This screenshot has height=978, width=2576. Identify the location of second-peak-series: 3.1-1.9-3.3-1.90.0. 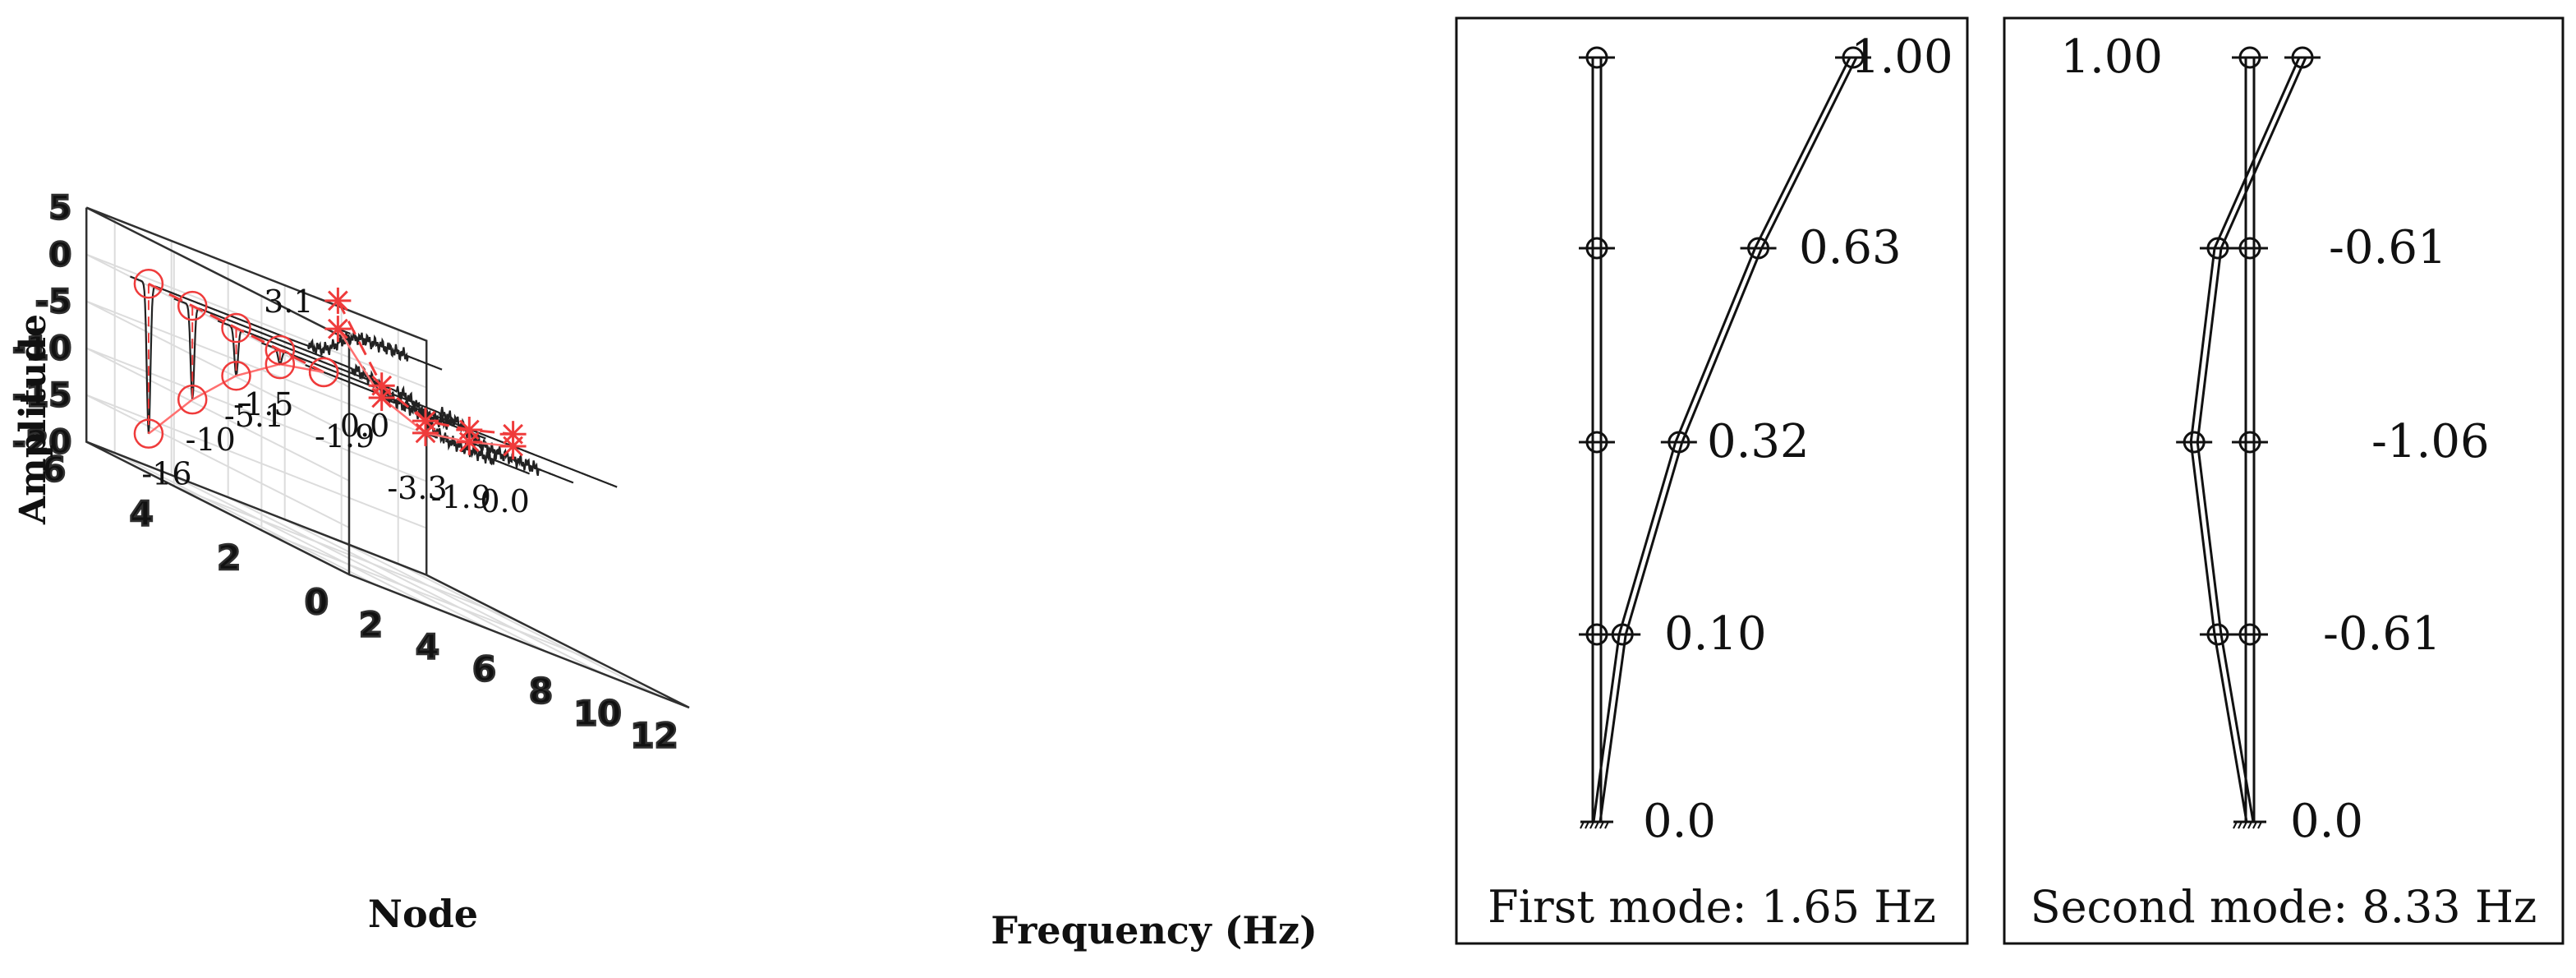
(397, 401).